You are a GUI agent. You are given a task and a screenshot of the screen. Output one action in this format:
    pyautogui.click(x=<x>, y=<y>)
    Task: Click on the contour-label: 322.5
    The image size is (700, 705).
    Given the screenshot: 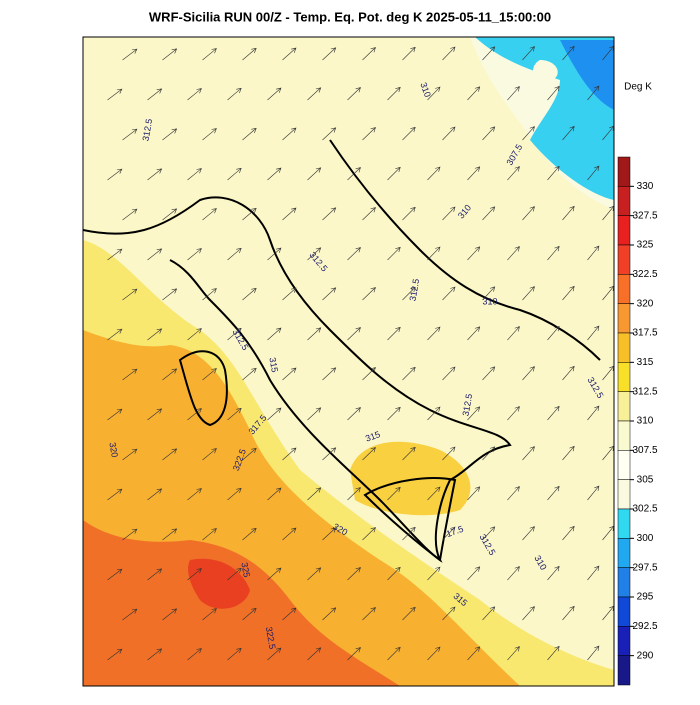 What is the action you would take?
    pyautogui.click(x=271, y=638)
    